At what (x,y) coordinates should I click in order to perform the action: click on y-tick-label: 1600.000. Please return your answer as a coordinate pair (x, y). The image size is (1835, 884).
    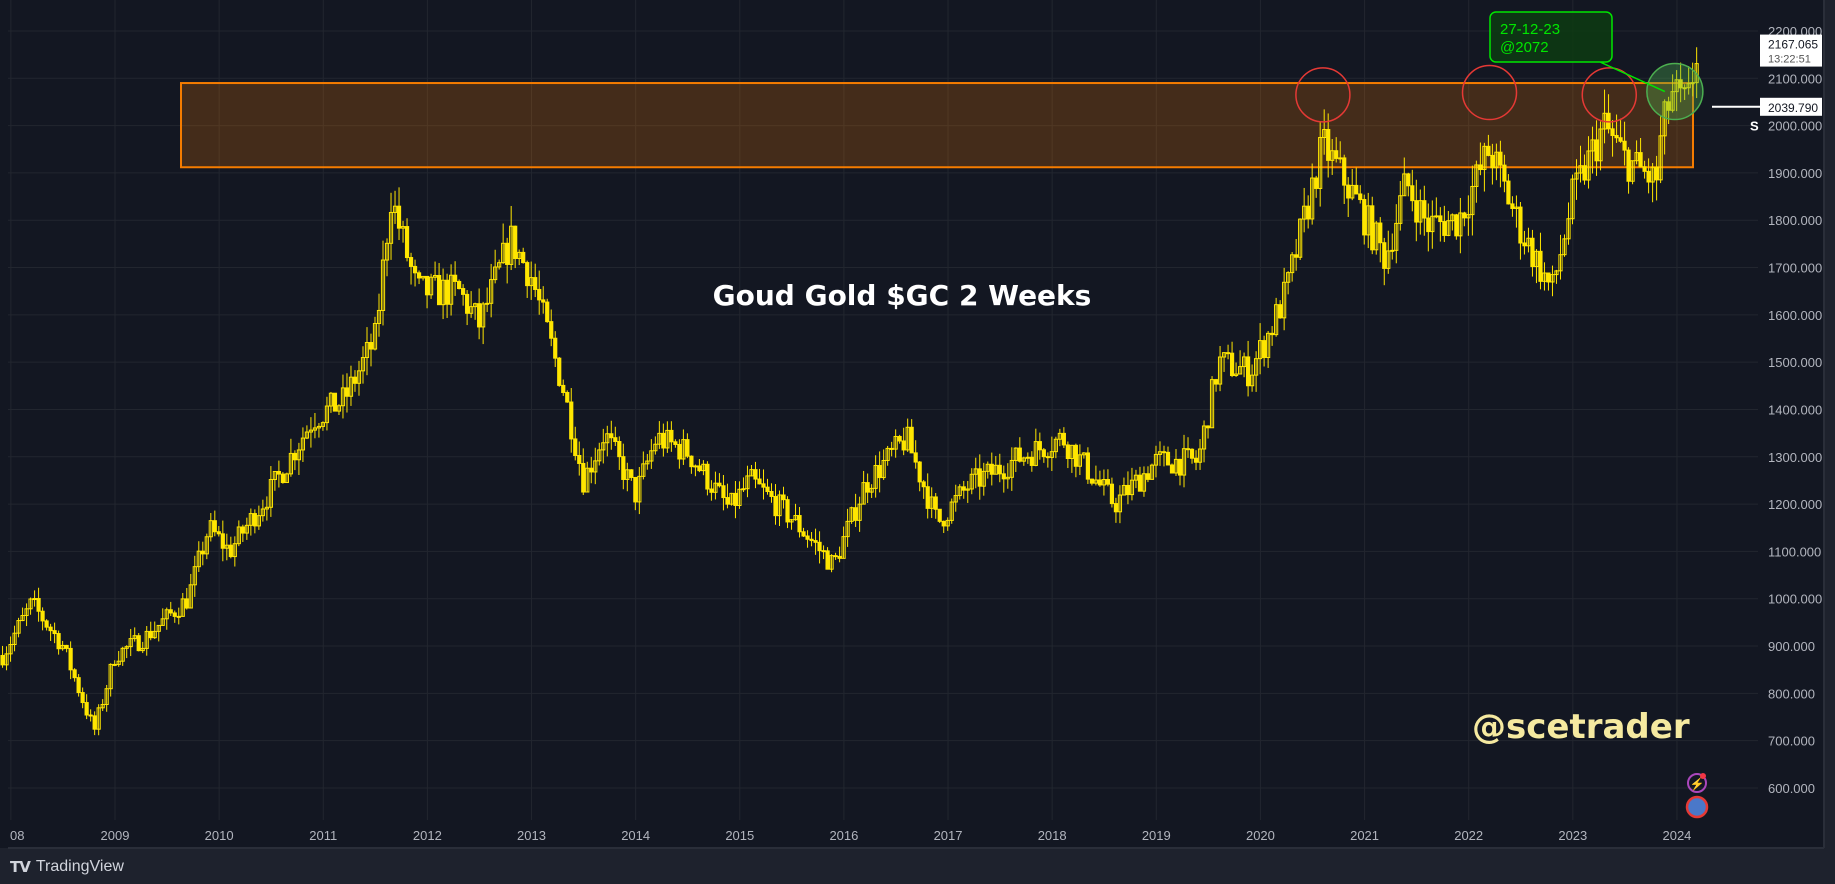
    Looking at the image, I should click on (1795, 315).